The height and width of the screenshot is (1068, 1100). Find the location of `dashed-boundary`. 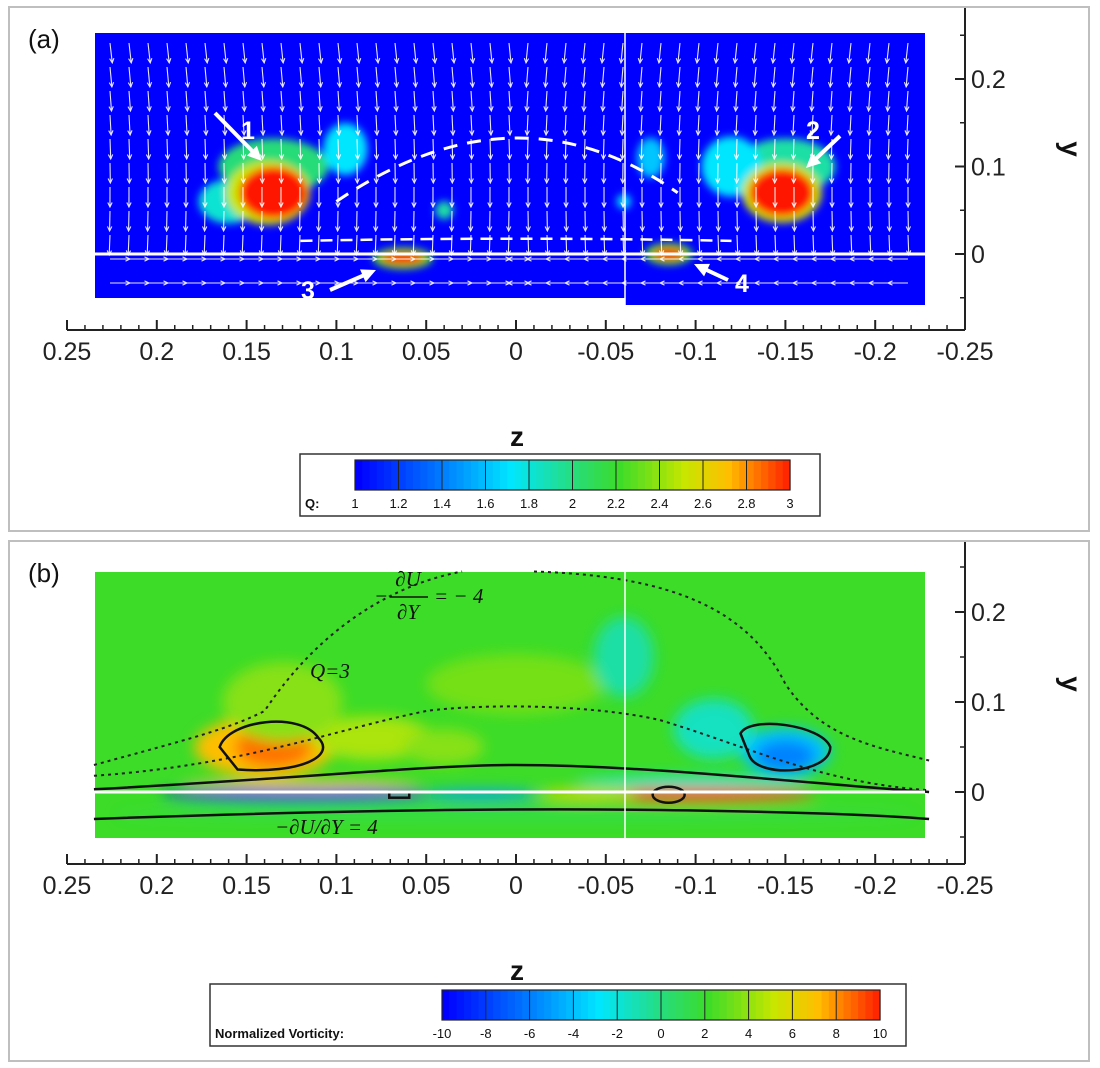

dashed-boundary is located at coordinates (507, 169).